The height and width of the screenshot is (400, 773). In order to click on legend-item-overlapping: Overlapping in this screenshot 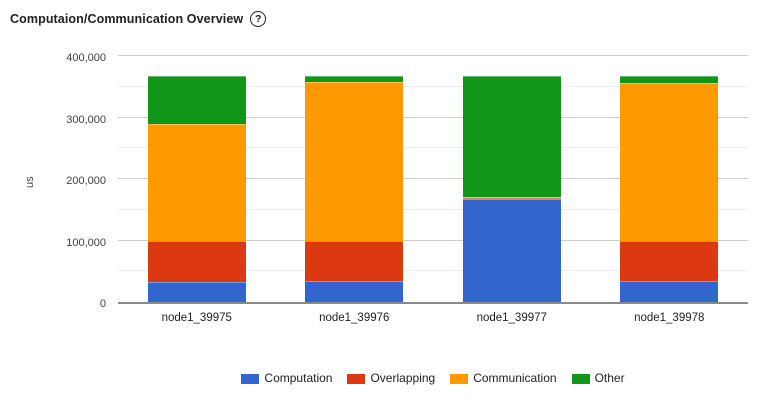, I will do `click(391, 378)`.